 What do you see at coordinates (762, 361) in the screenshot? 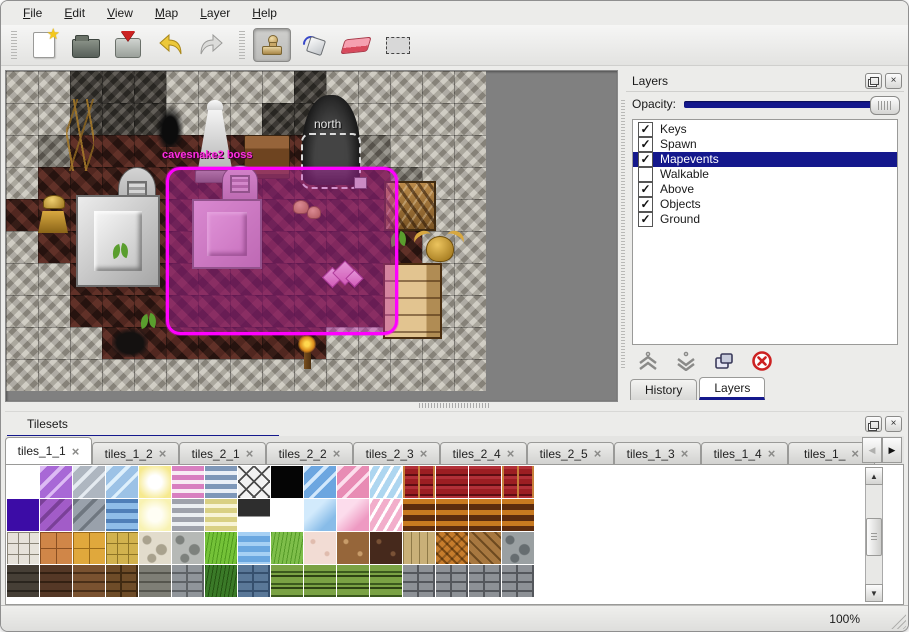
I see `layer-delete-button` at bounding box center [762, 361].